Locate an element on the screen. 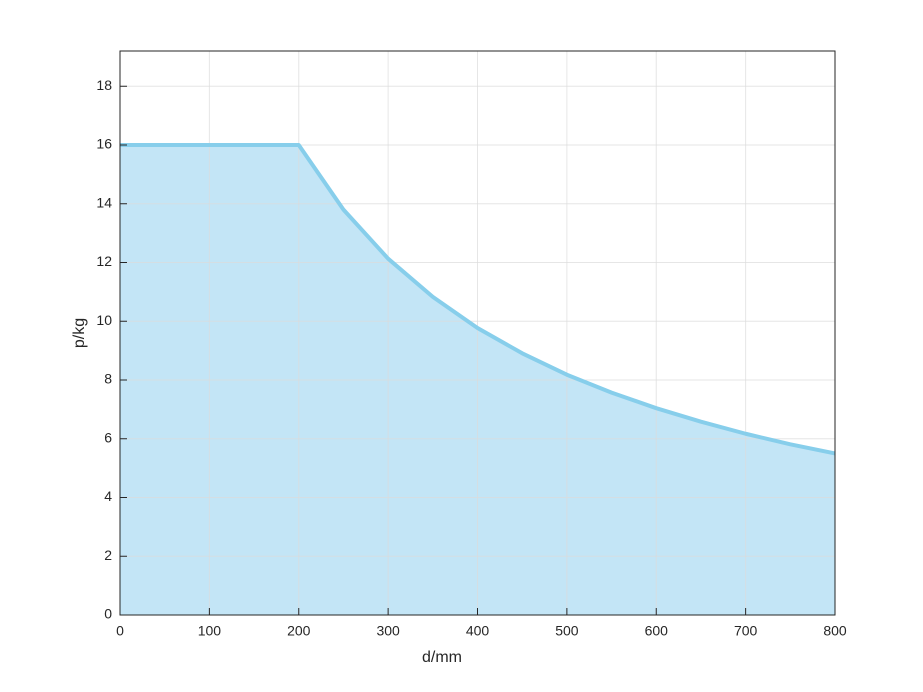 The height and width of the screenshot is (692, 923). y-tick-label: 2 is located at coordinates (108, 555).